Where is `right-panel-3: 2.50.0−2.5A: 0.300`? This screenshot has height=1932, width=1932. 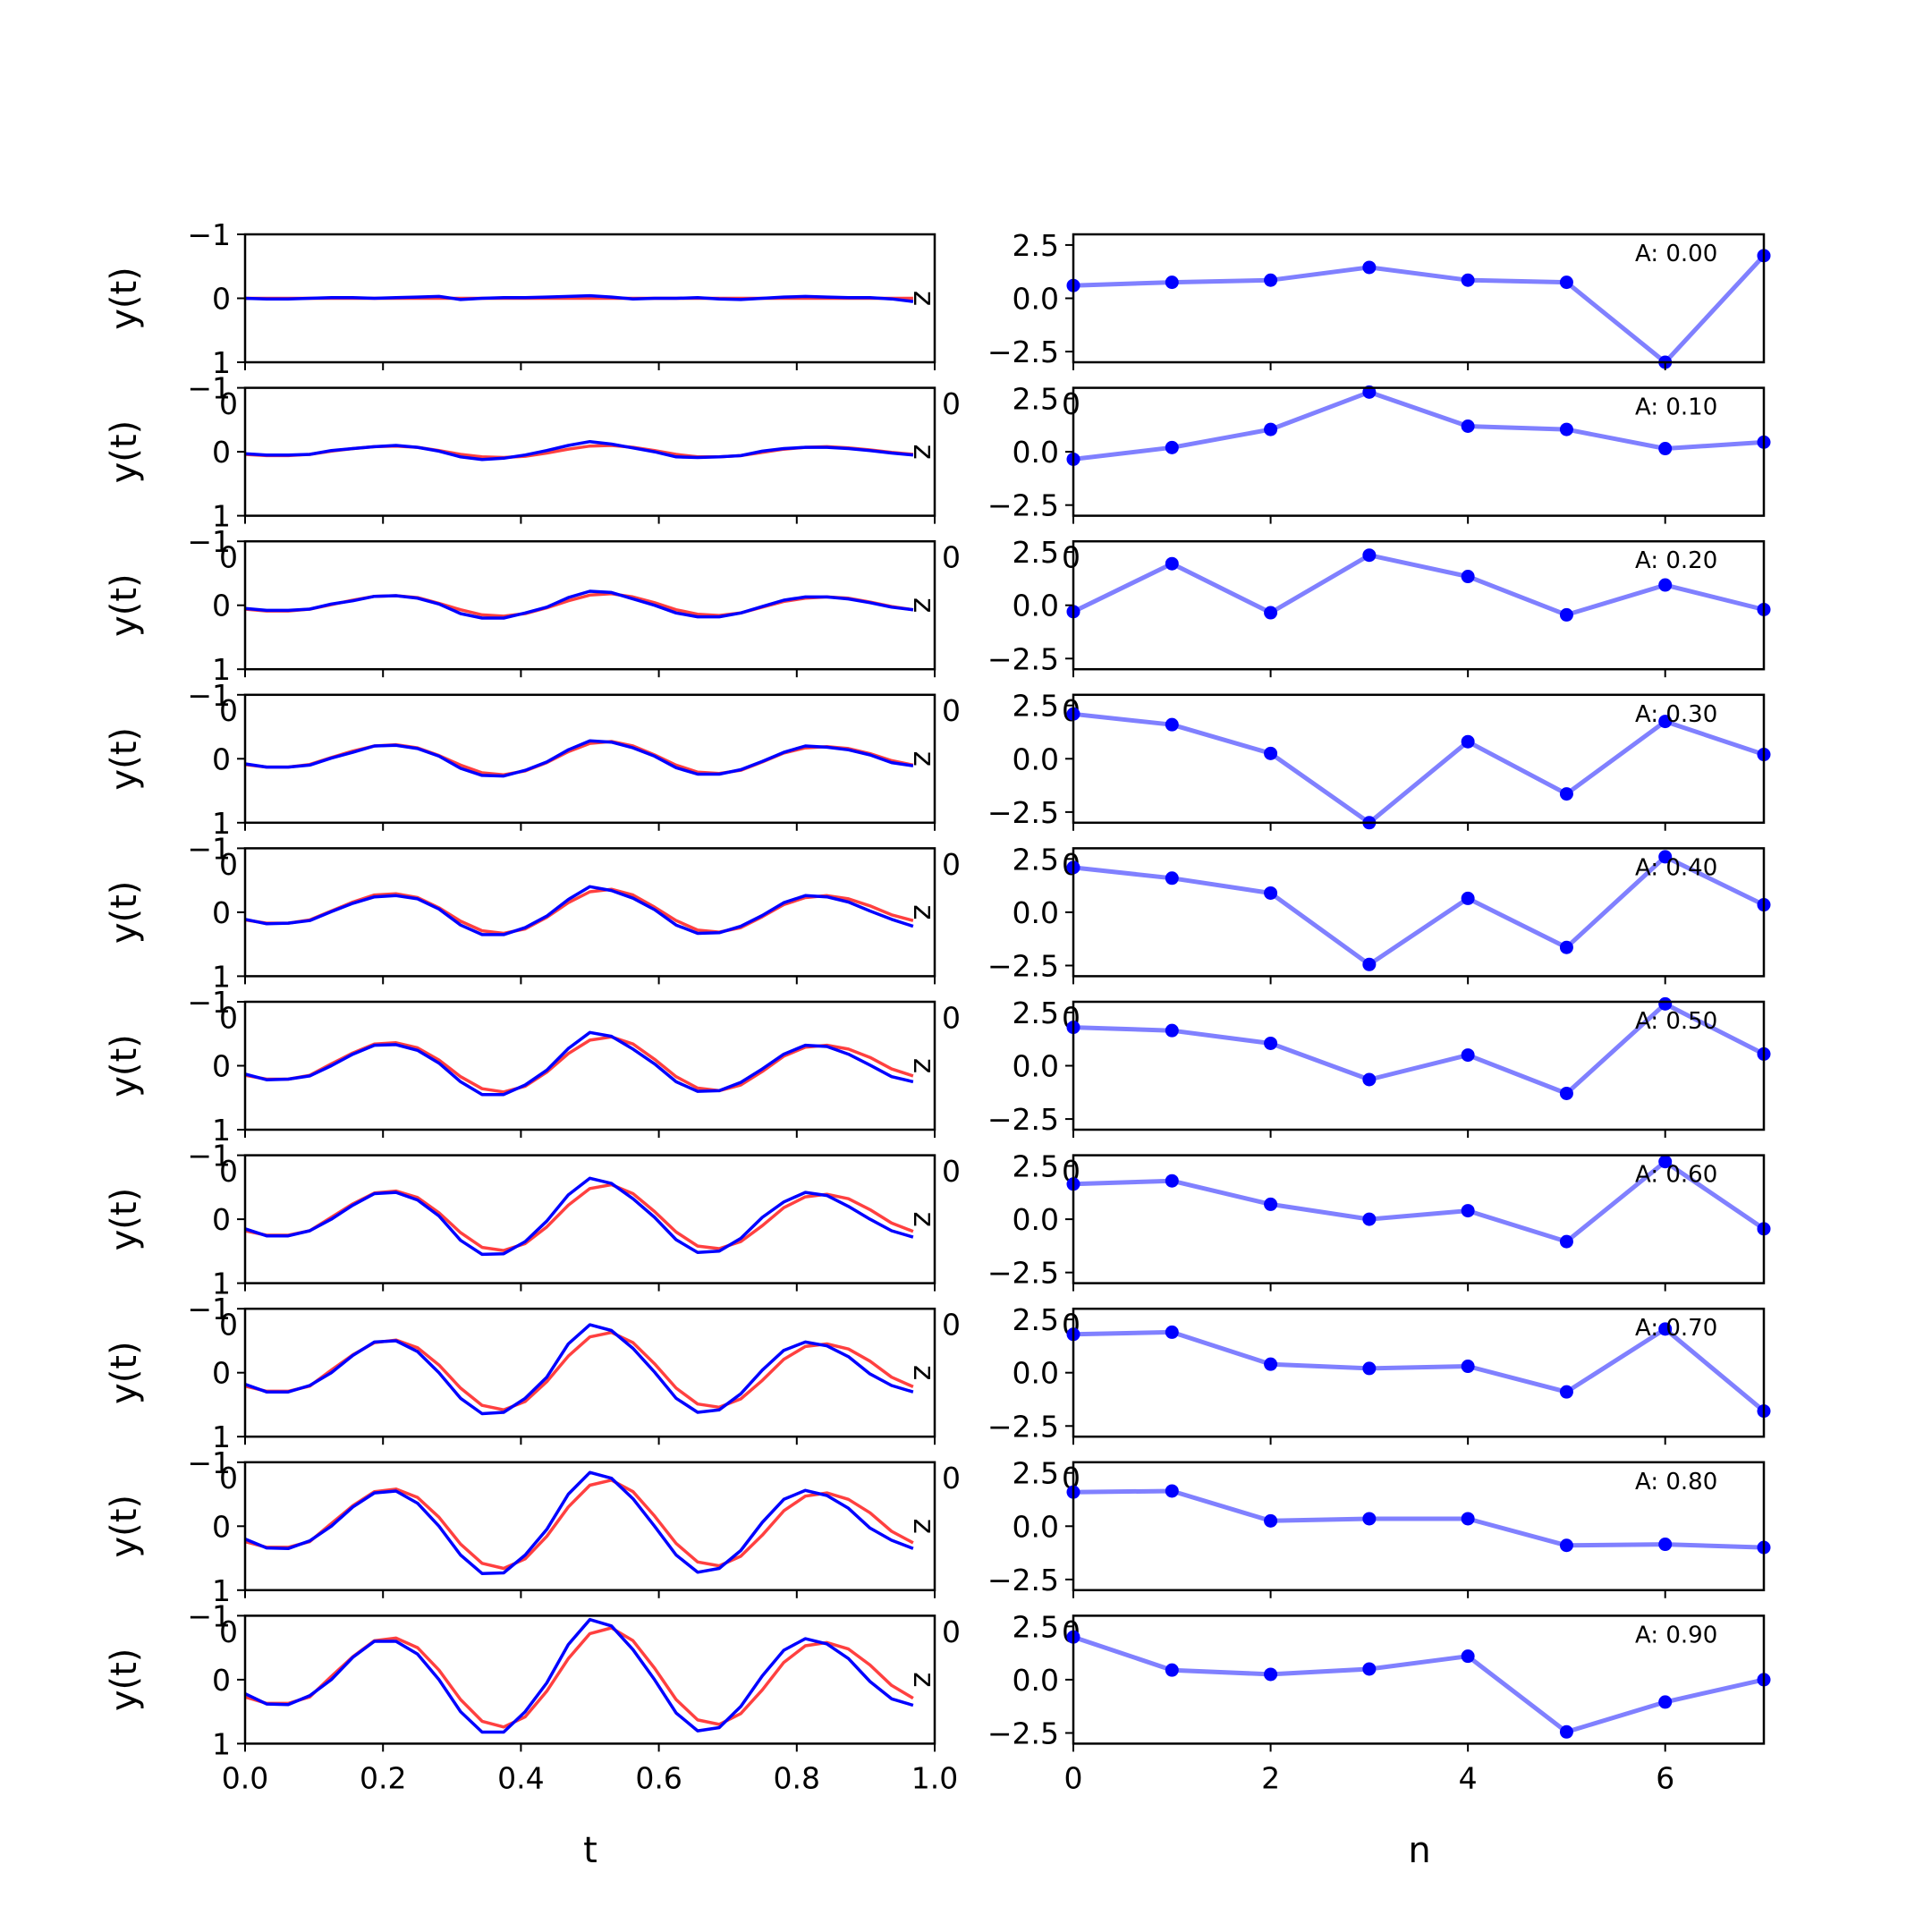
right-panel-3: 2.50.0−2.5A: 0.300 is located at coordinates (1379, 785).